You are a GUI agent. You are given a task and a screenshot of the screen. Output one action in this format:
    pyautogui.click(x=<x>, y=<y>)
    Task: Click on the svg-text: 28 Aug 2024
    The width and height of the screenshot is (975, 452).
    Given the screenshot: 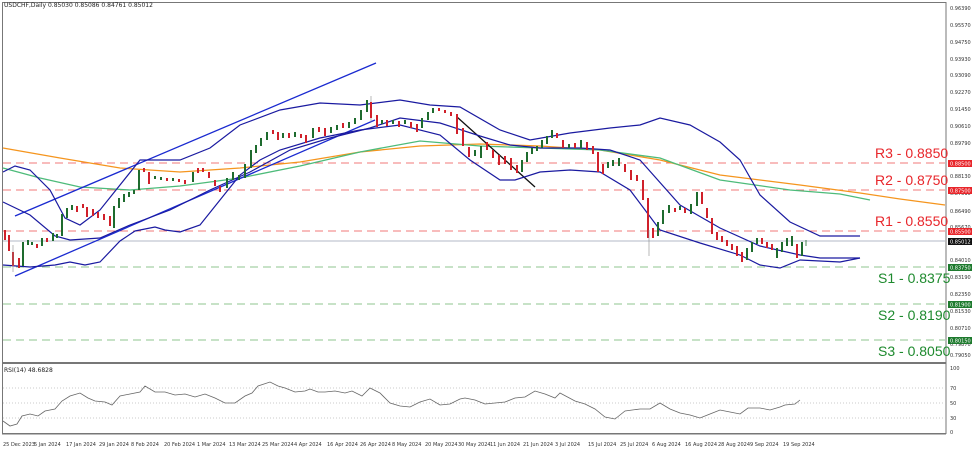 What is the action you would take?
    pyautogui.click(x=734, y=445)
    